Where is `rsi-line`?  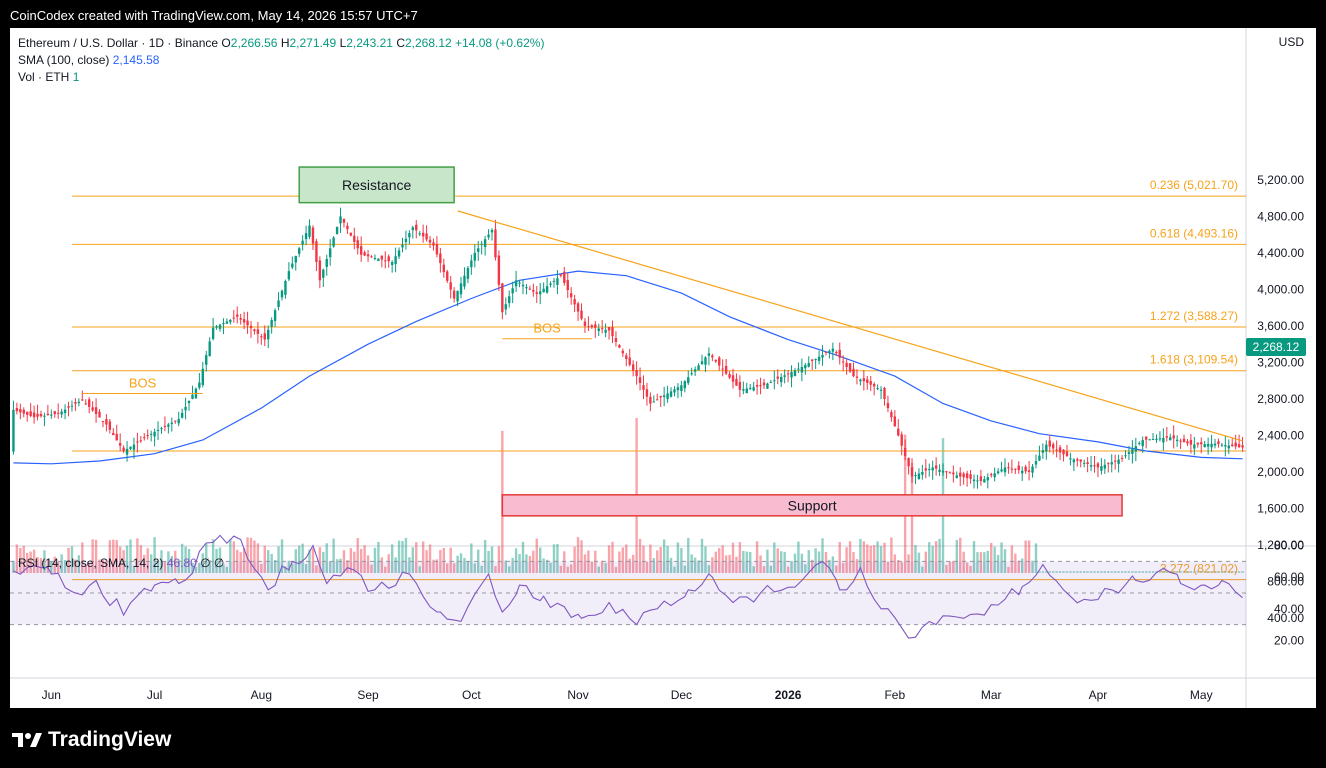
rsi-line is located at coordinates (628, 586).